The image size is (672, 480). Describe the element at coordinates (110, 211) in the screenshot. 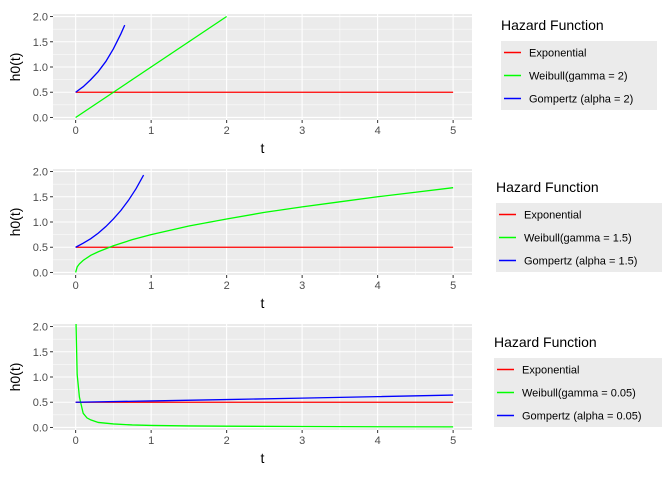

I see `series-line-gompertz-alpha-1-5-` at that location.